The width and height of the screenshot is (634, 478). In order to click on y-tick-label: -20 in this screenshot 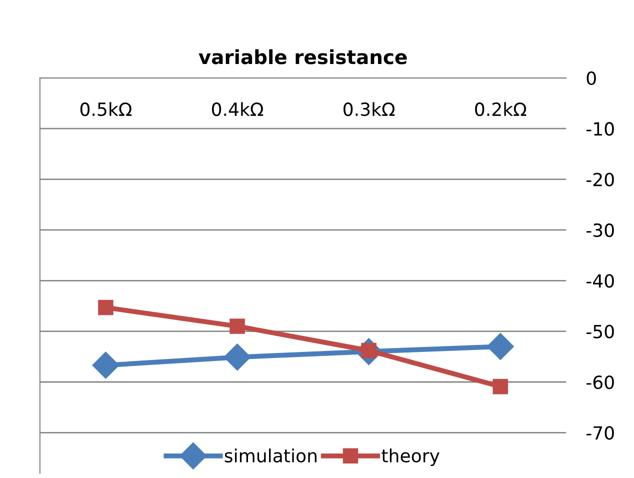, I will do `click(600, 179)`.